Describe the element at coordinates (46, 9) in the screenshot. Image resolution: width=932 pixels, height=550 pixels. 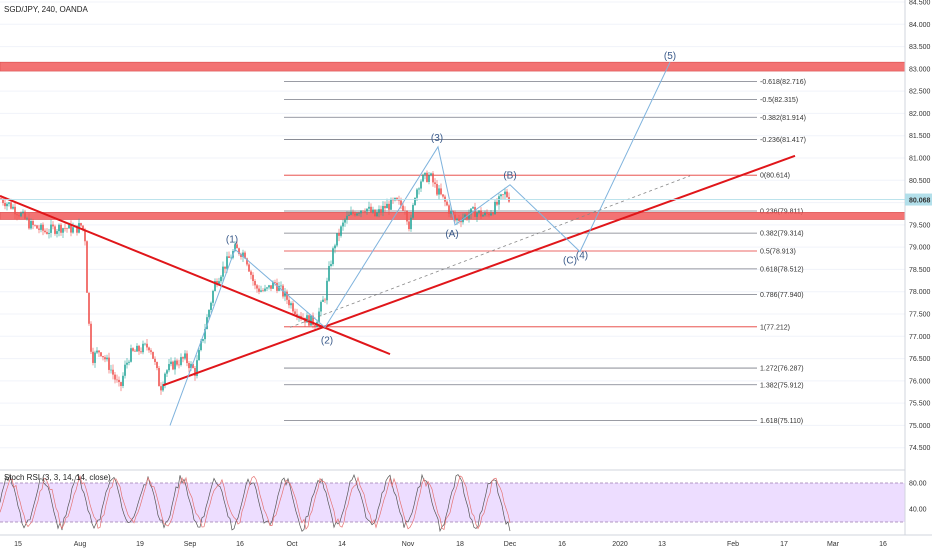
I see `chart-title: SGD/JPY, 240, OANDA` at that location.